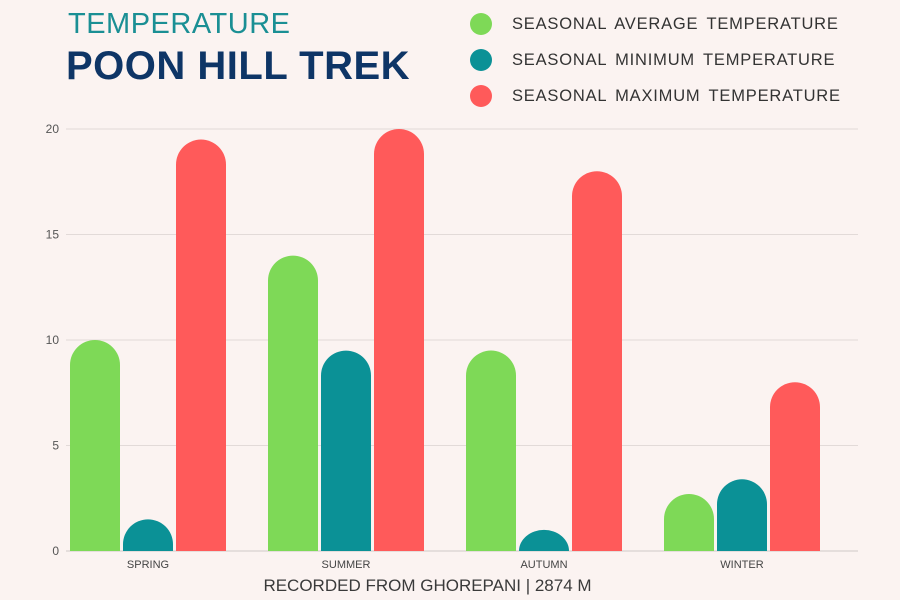  What do you see at coordinates (53, 129) in the screenshot?
I see `y-tick-label: 20` at bounding box center [53, 129].